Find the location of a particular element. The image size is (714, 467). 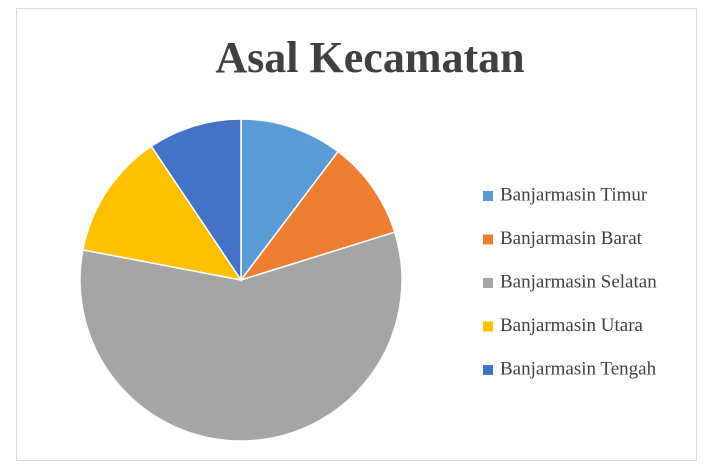

legend-label: Banjarmasin Utara is located at coordinates (572, 325).